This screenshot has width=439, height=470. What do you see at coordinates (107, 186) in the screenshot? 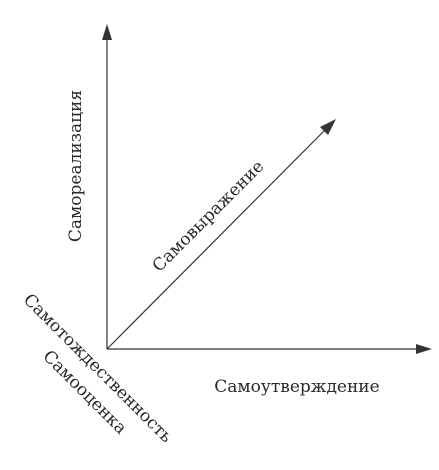
I see `vertical-axis` at bounding box center [107, 186].